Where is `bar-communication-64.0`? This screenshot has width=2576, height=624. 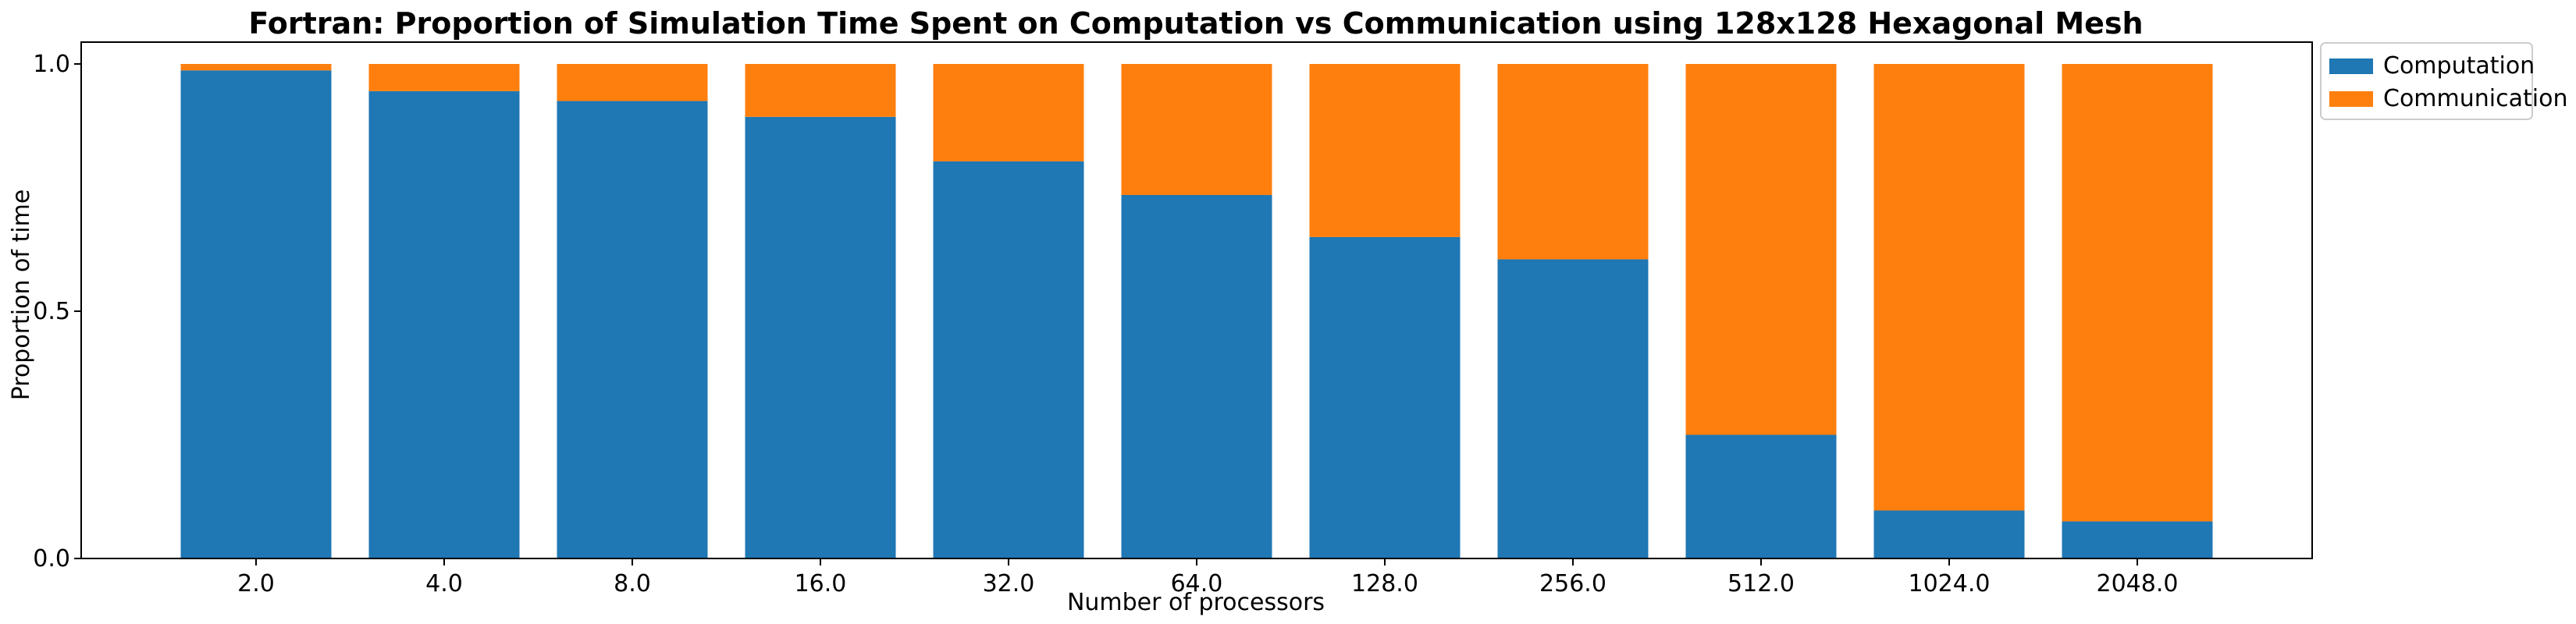 bar-communication-64.0 is located at coordinates (1196, 130).